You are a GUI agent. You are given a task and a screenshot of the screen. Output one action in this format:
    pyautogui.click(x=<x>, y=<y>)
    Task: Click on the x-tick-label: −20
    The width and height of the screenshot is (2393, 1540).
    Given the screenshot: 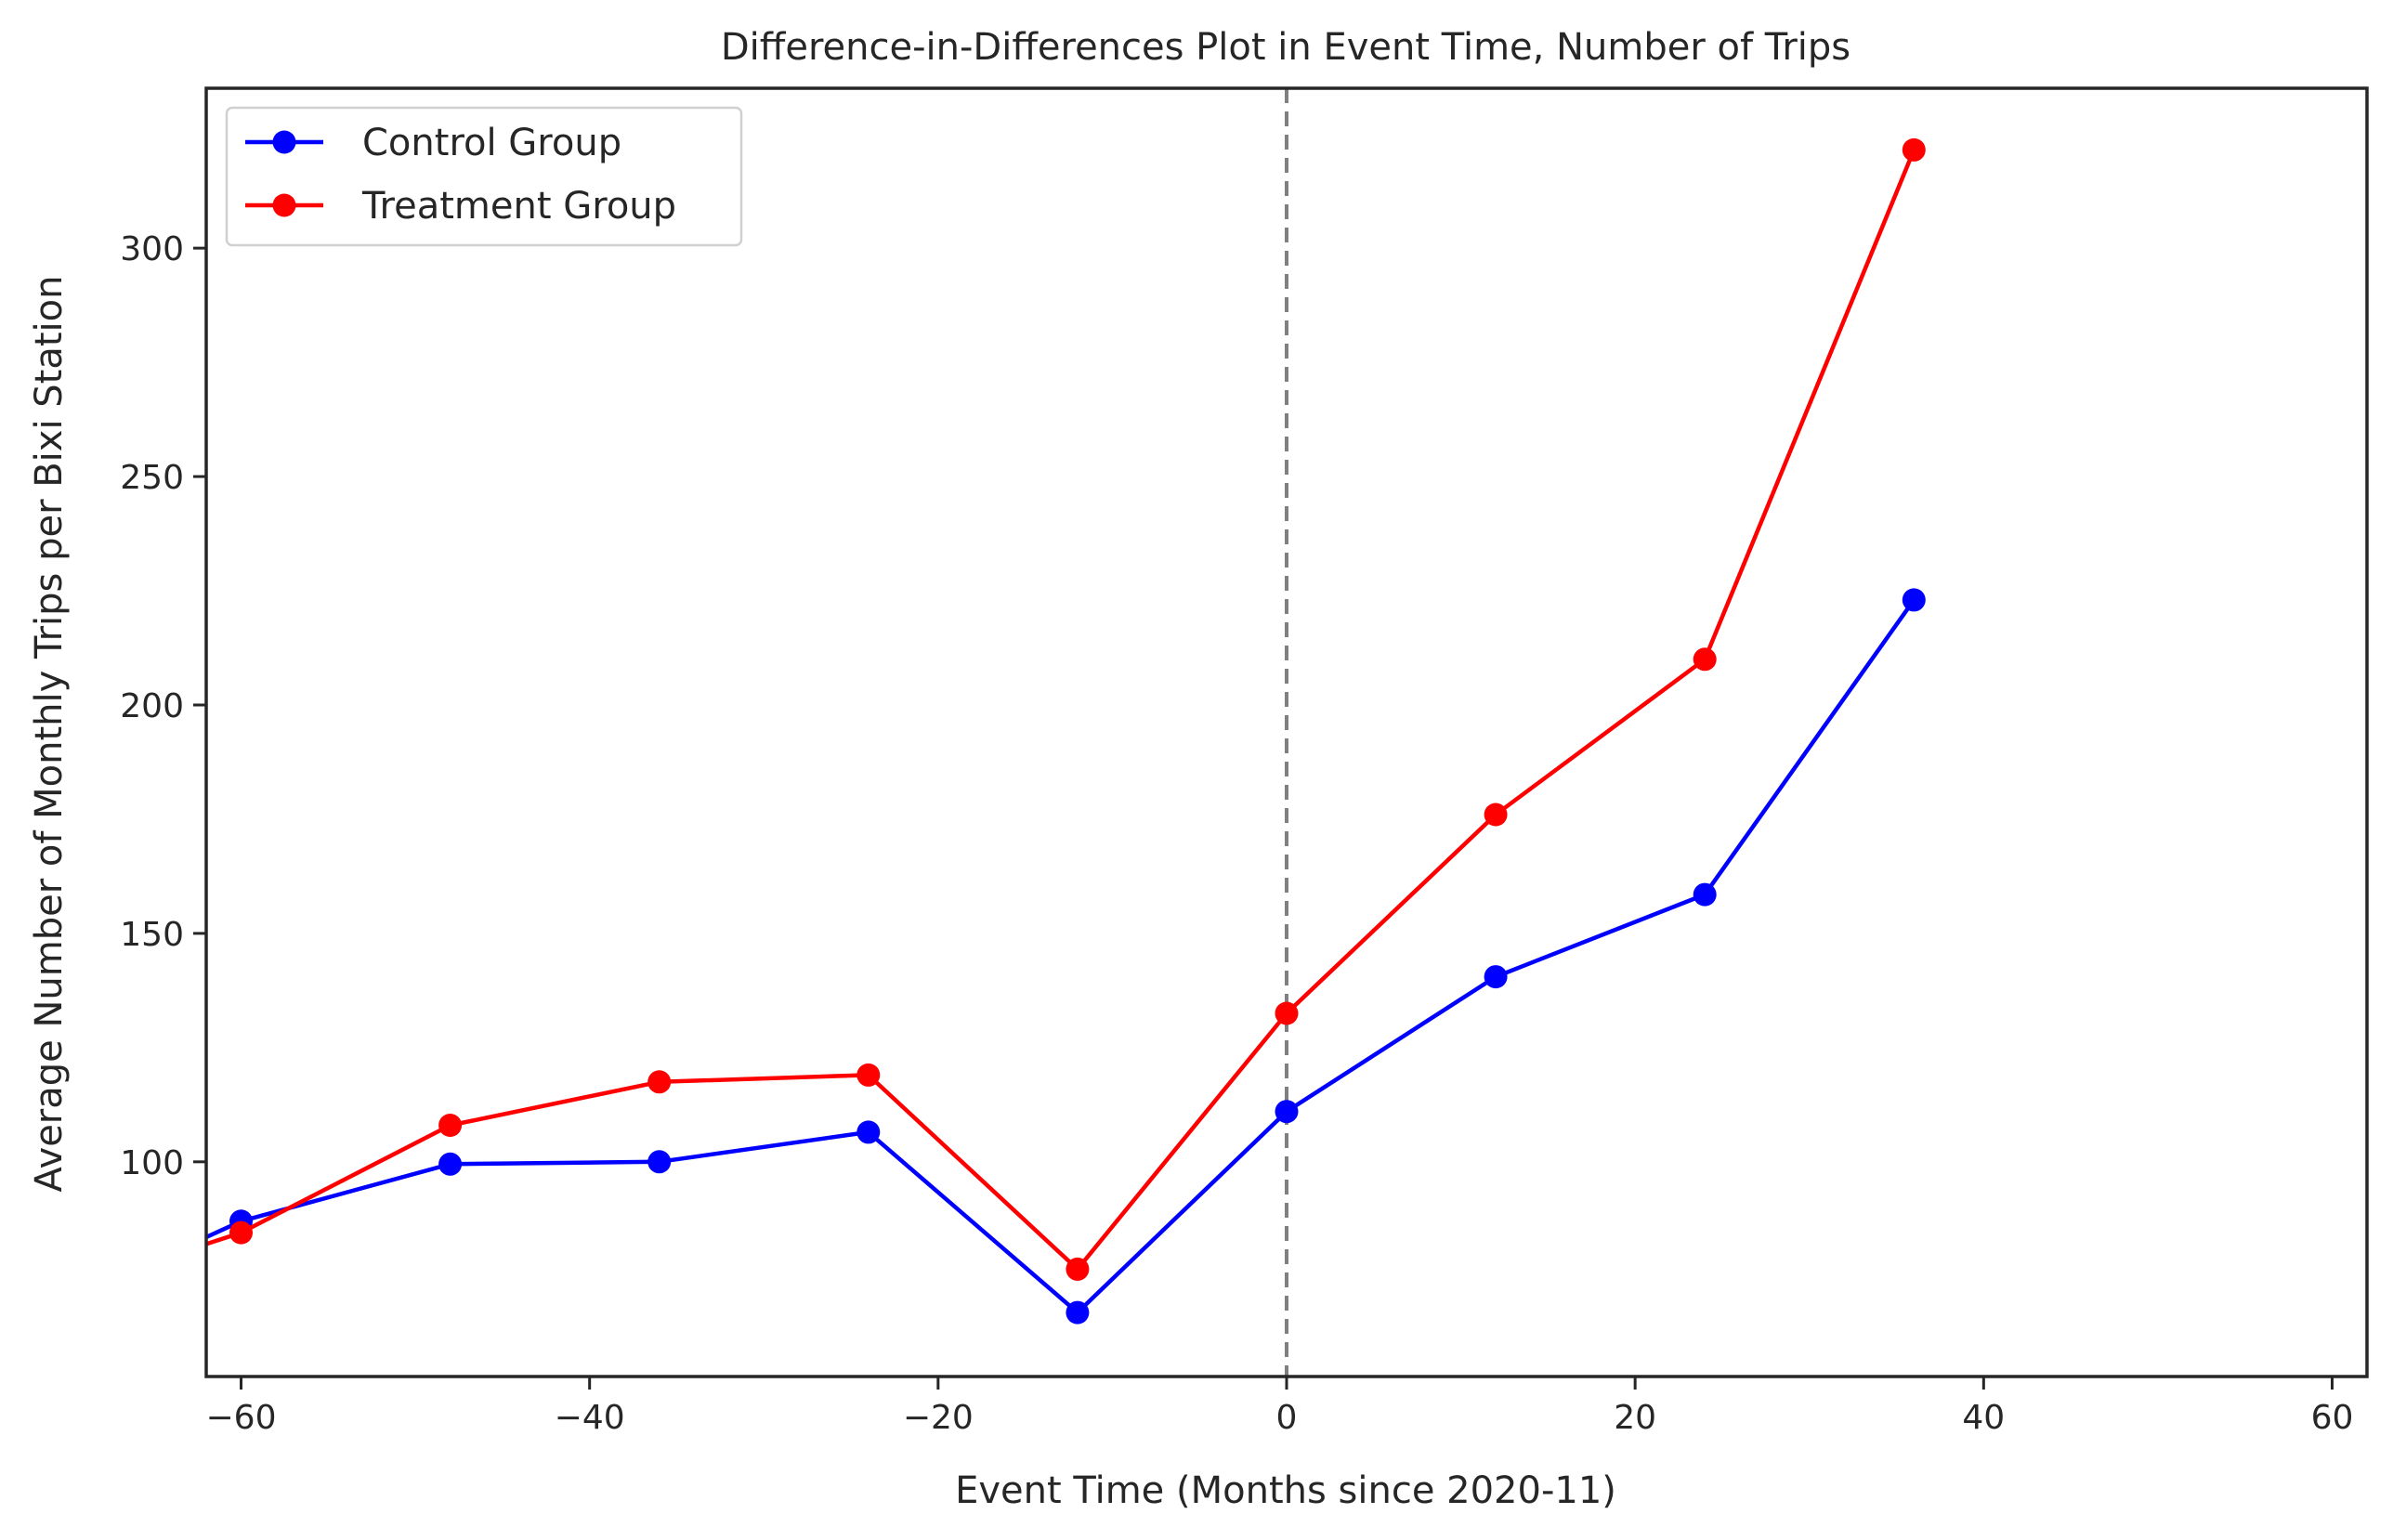 What is the action you would take?
    pyautogui.click(x=939, y=1418)
    